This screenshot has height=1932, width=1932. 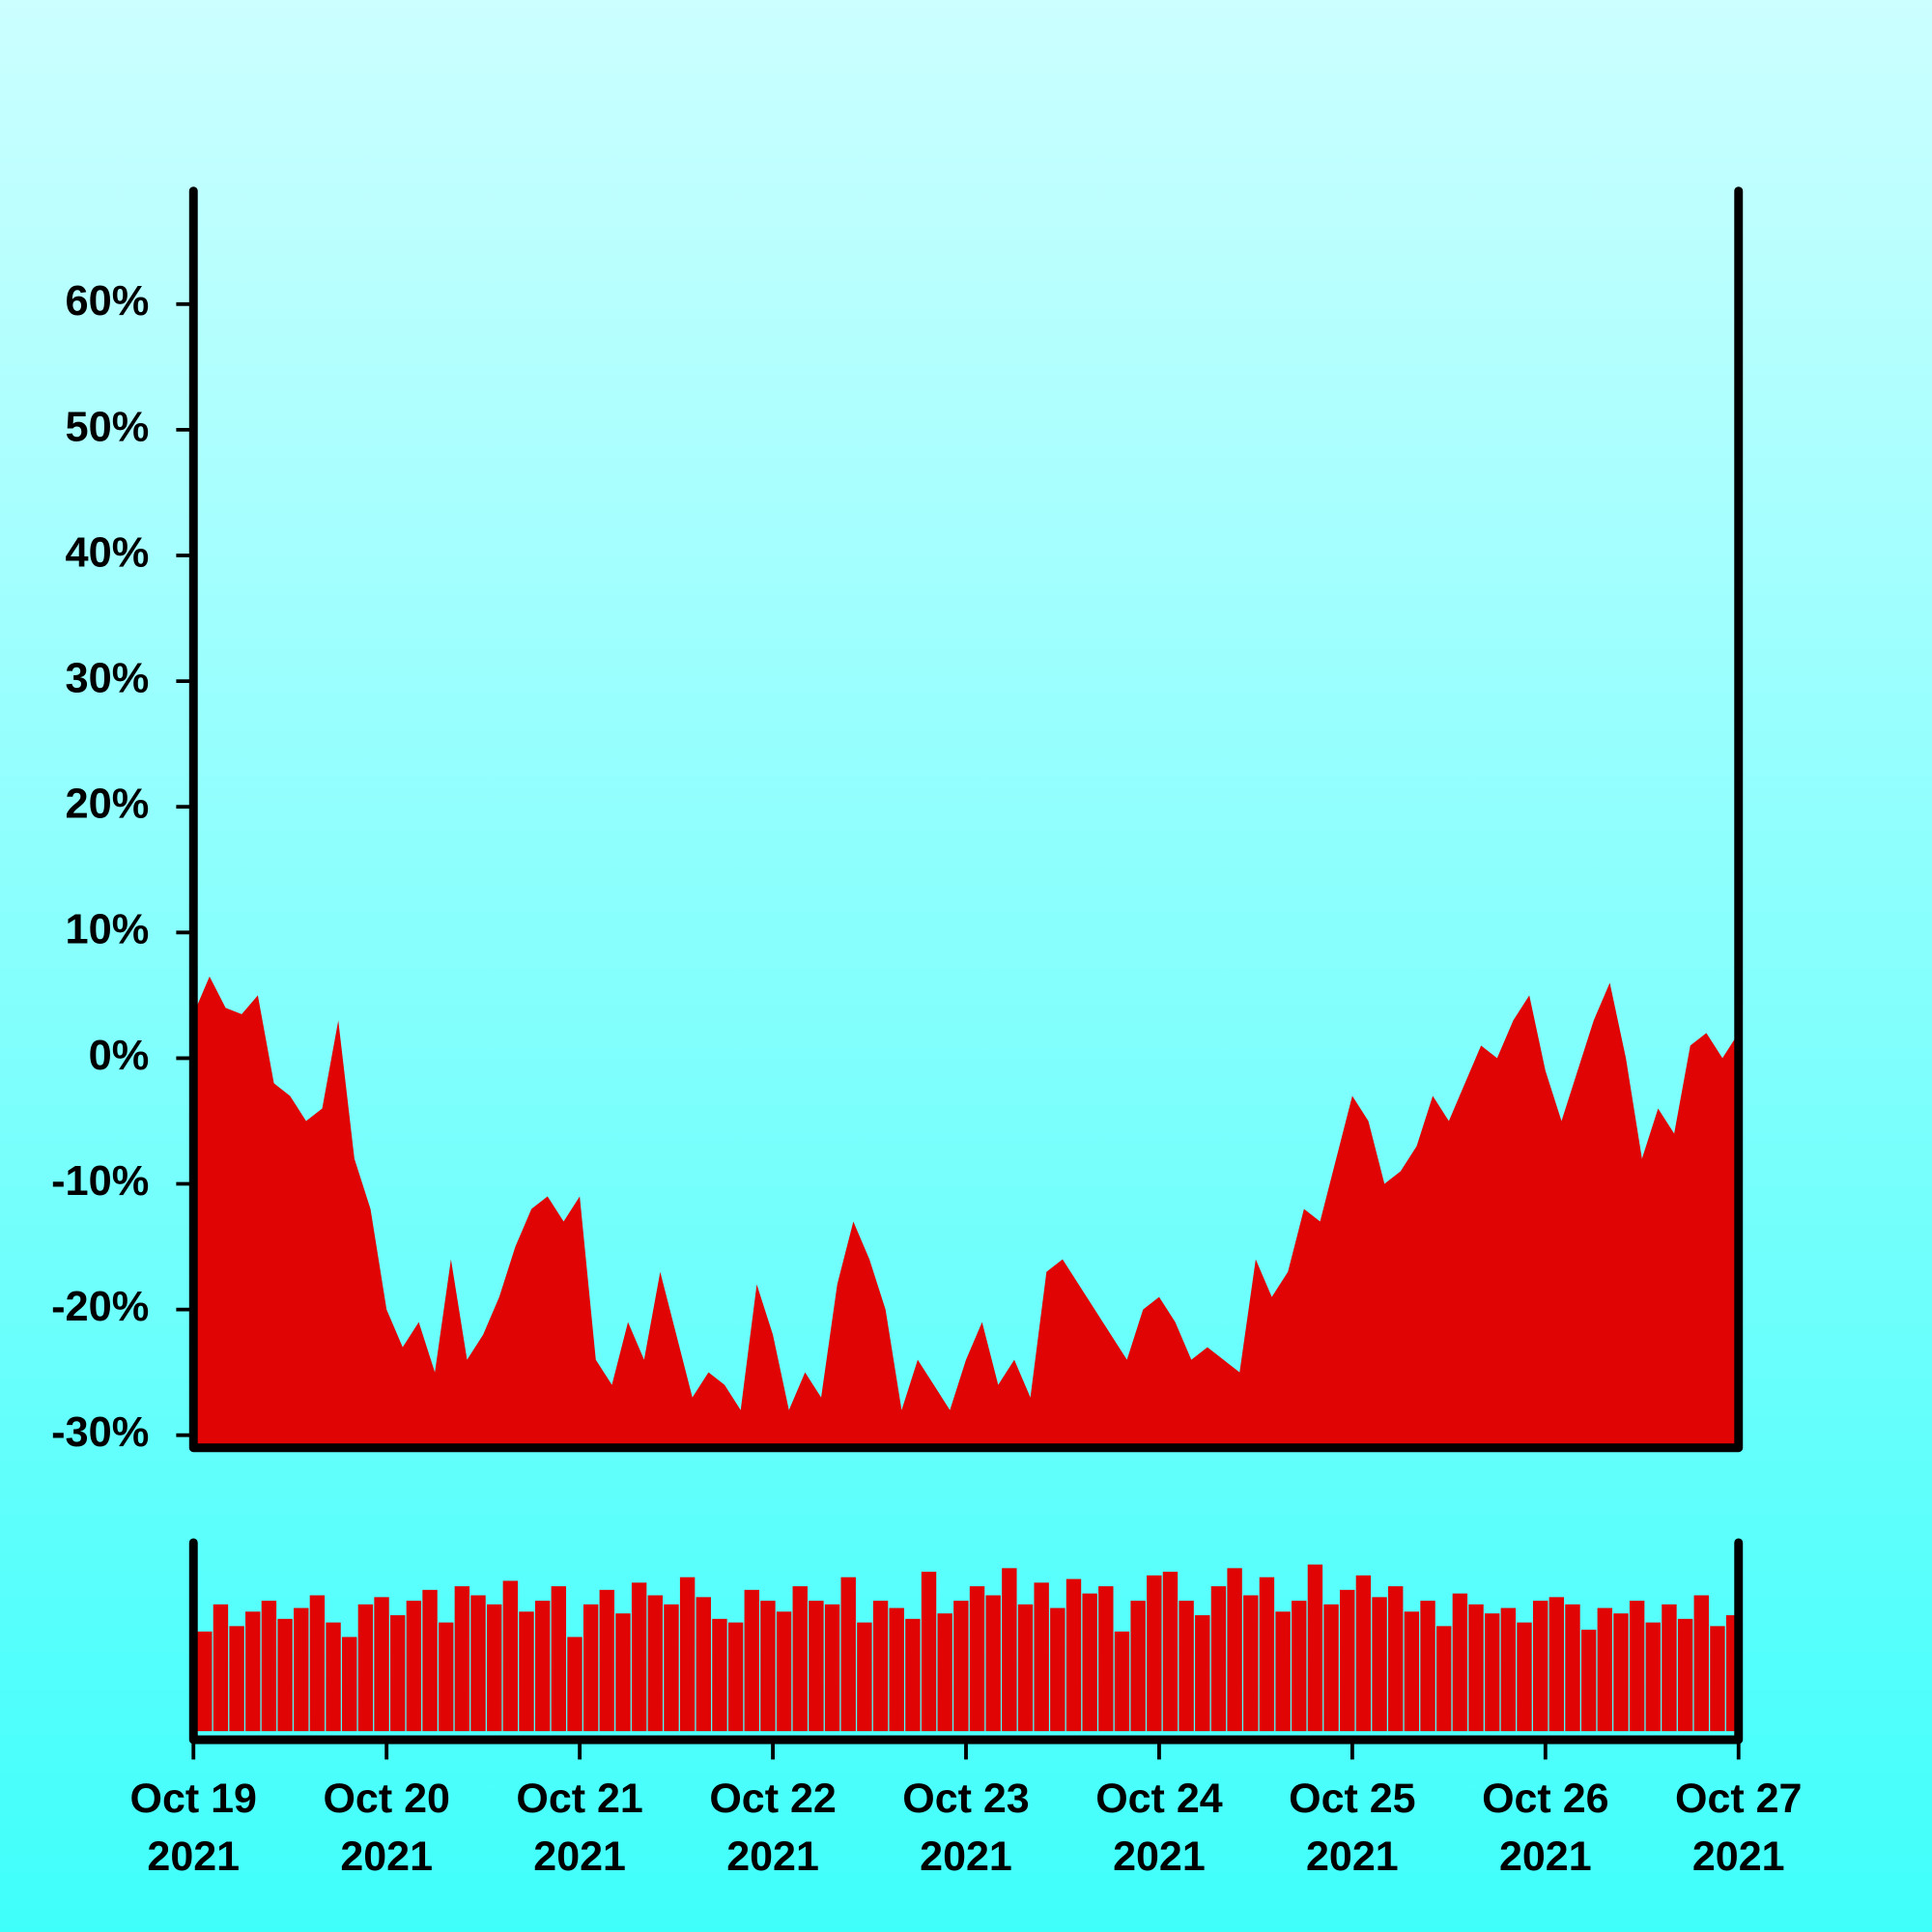 I want to click on axis-frame, so click(x=966, y=1641).